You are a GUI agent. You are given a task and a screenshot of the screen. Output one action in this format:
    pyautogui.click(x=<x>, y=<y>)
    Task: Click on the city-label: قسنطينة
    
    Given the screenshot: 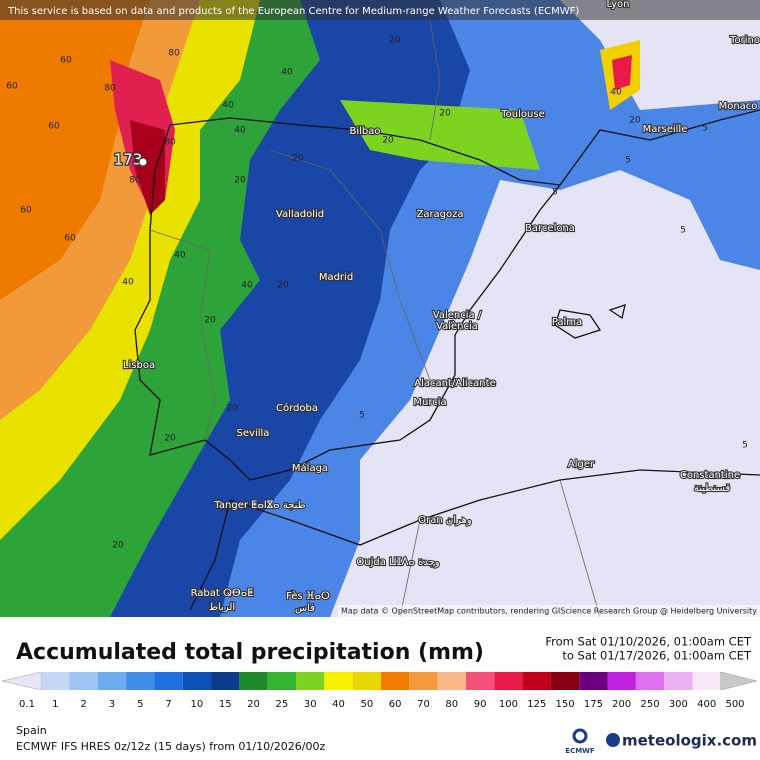 What is the action you would take?
    pyautogui.click(x=712, y=488)
    